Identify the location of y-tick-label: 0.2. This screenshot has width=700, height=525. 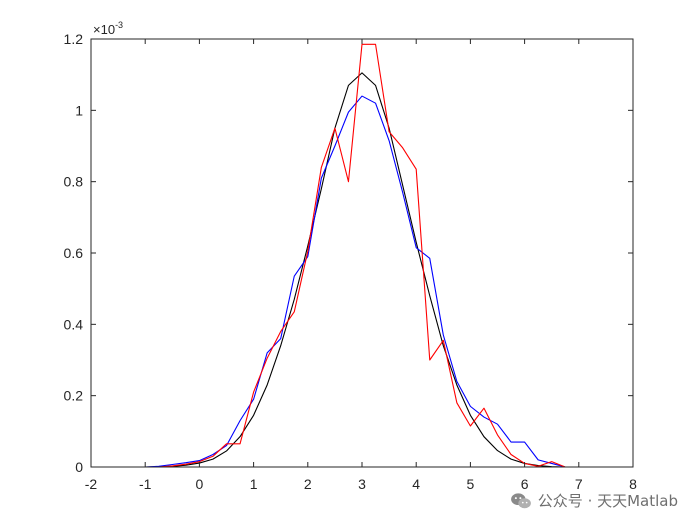
(74, 396).